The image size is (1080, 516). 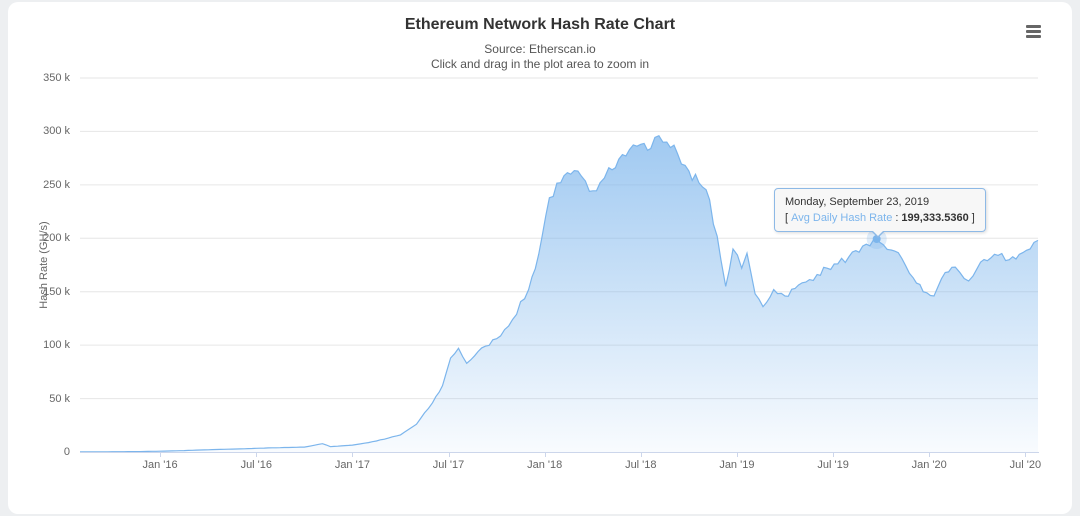 I want to click on tooltip-value-row: [Avg Daily Hash Rate:199,333.5360], so click(x=880, y=218).